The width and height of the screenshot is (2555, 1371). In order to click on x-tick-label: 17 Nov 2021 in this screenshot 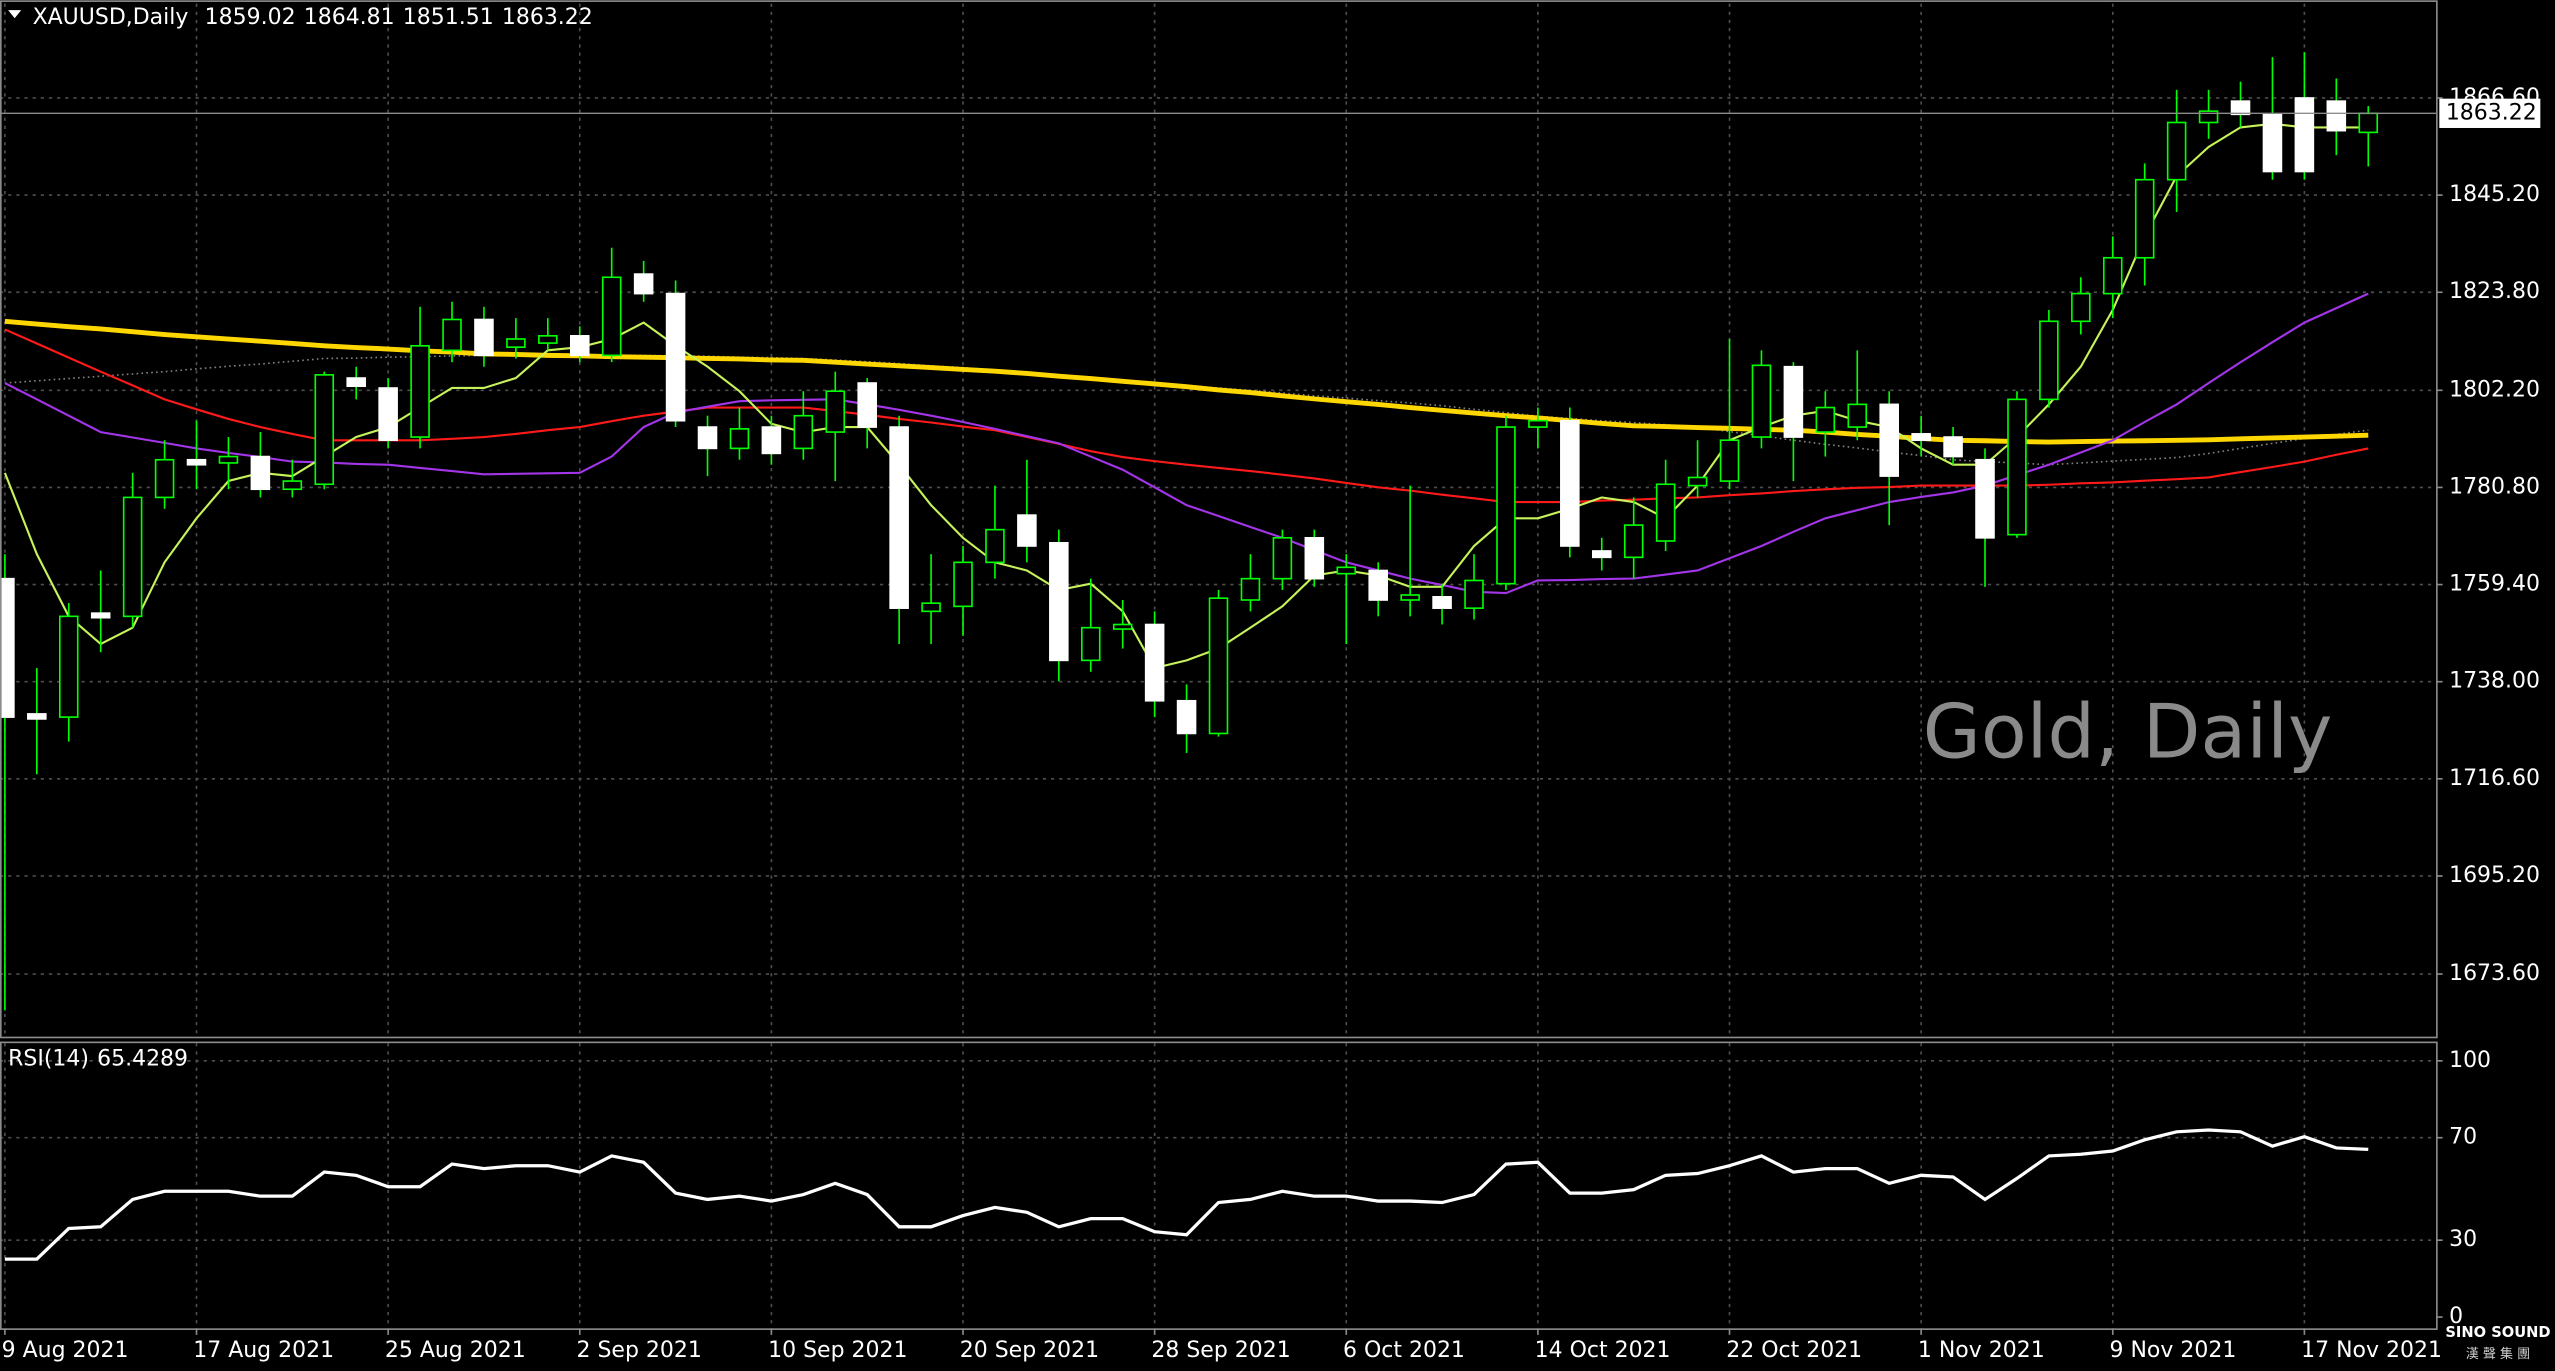, I will do `click(2371, 1350)`.